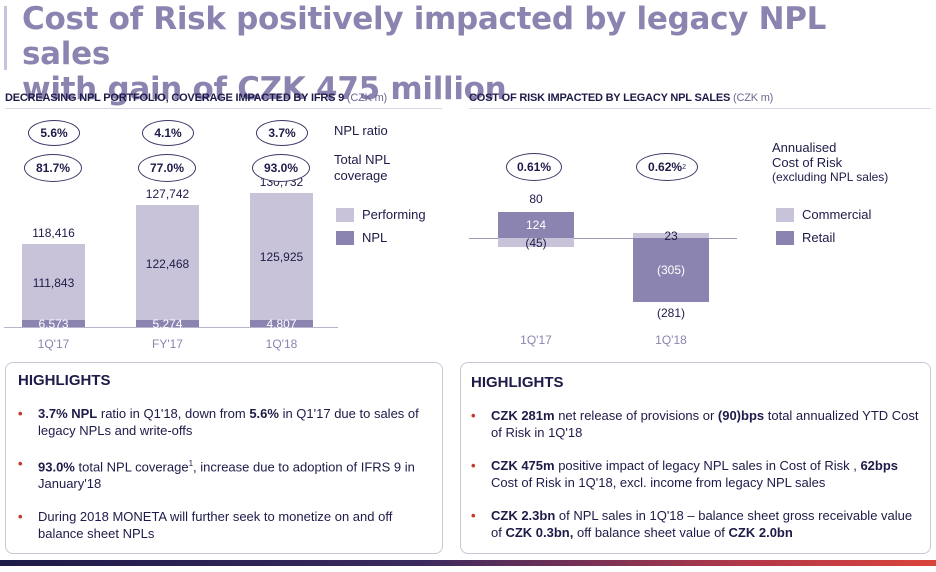 Image resolution: width=936 pixels, height=572 pixels. What do you see at coordinates (671, 340) in the screenshot?
I see `cor-x-tick-label-1: 1Q'18` at bounding box center [671, 340].